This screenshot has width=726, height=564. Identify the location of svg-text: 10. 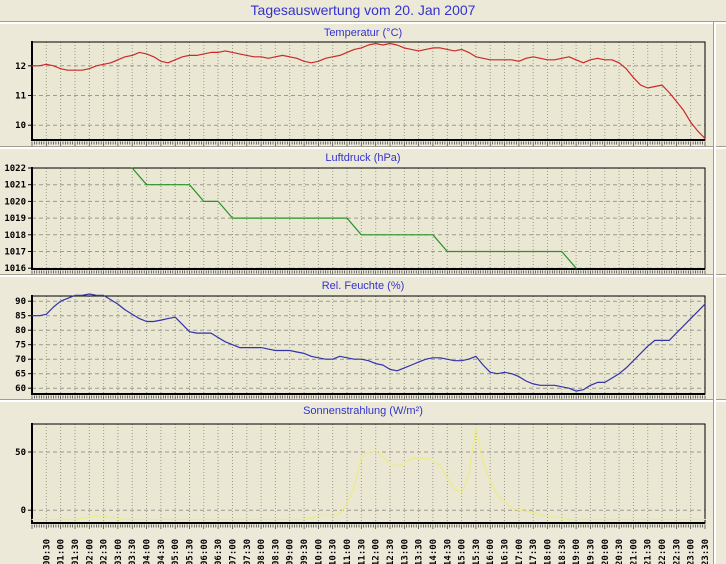
(20, 126).